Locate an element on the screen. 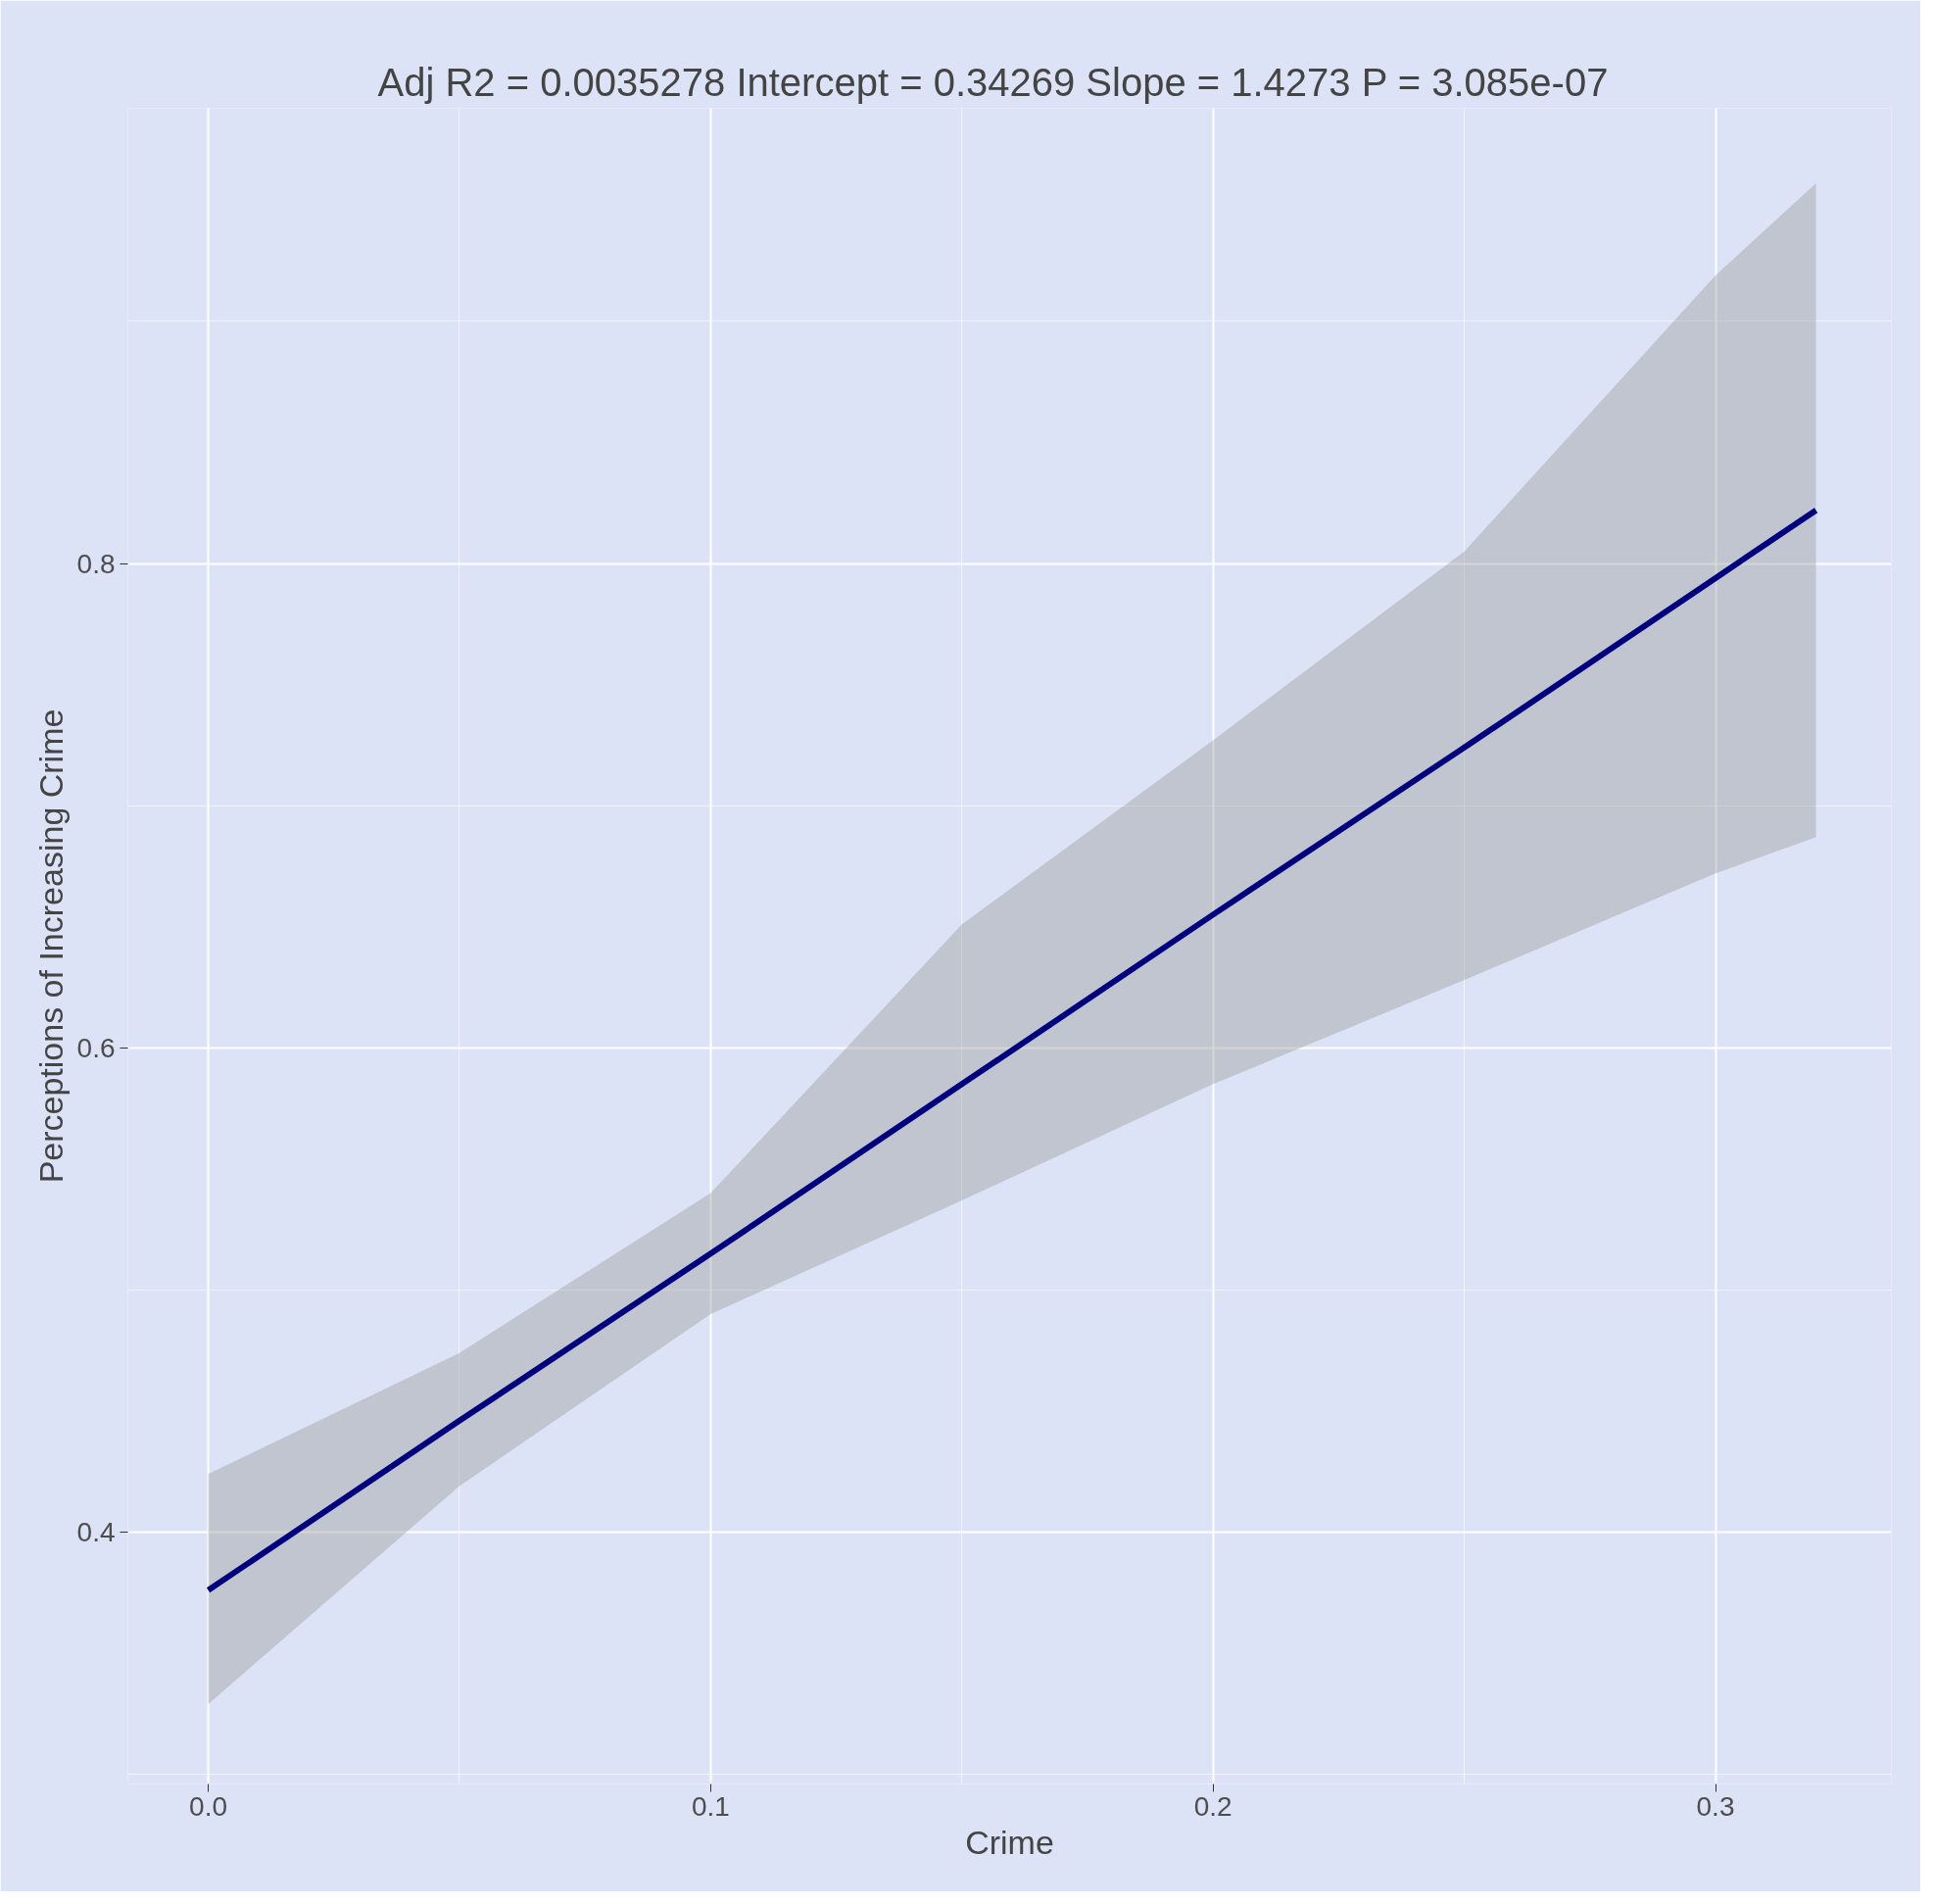 The image size is (1933, 1904). chart-title: Adj R2 = 0.0035278 Intercept = 0.34269 Slope = 1.4273 P = 3.085e-07 is located at coordinates (993, 82).